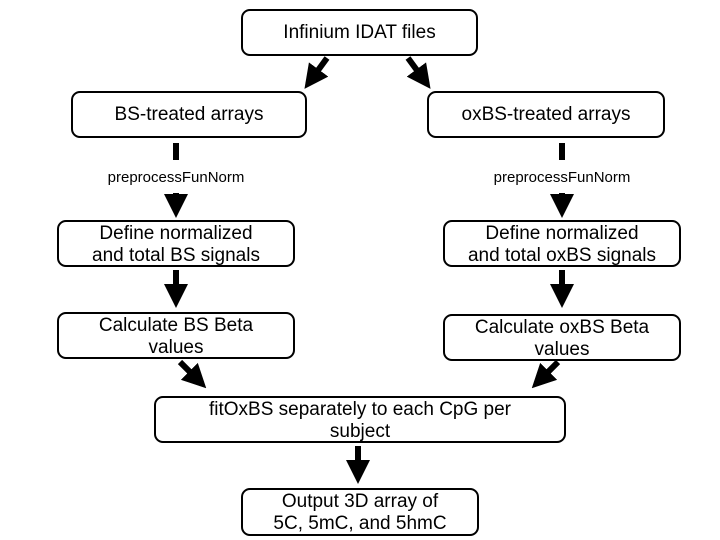 This screenshot has height=540, width=720. What do you see at coordinates (562, 178) in the screenshot?
I see `edge-label-preprocessfunnorm-right: preprocessFunNorm` at bounding box center [562, 178].